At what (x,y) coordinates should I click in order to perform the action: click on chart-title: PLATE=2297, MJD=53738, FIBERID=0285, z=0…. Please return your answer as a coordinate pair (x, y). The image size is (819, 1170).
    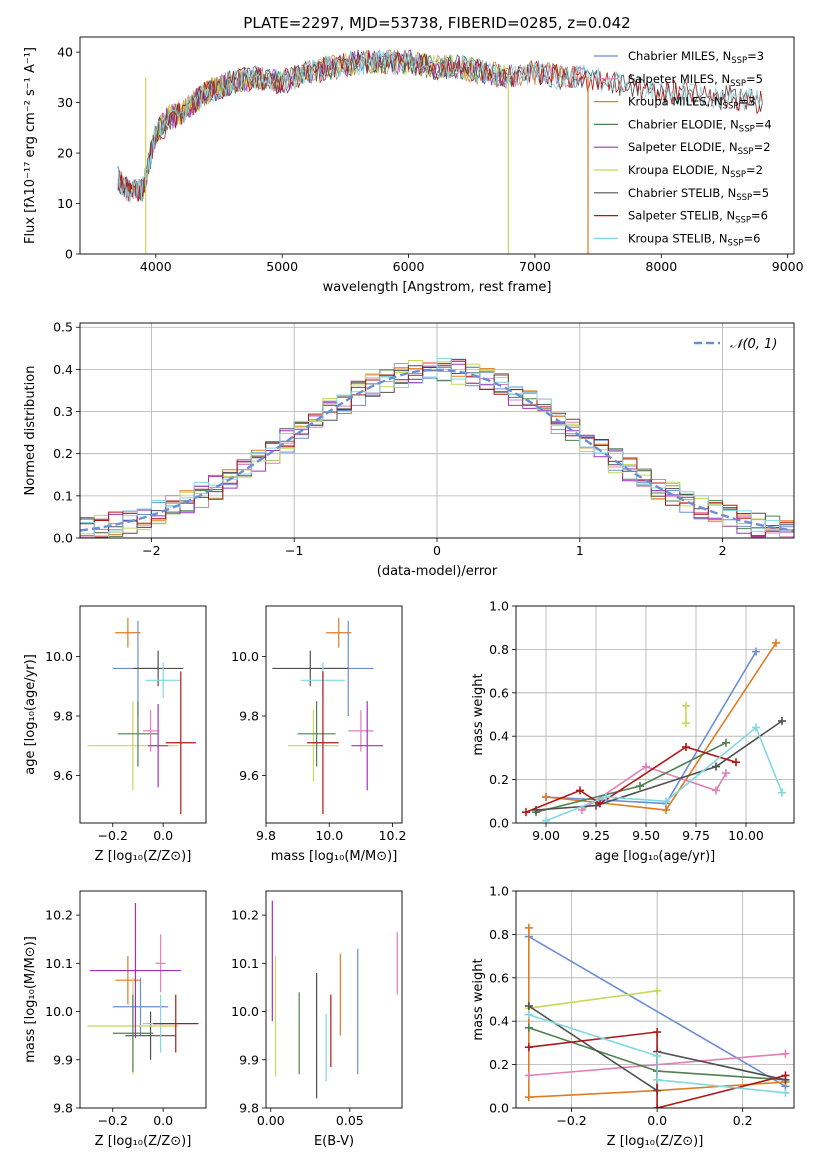
    Looking at the image, I should click on (436, 23).